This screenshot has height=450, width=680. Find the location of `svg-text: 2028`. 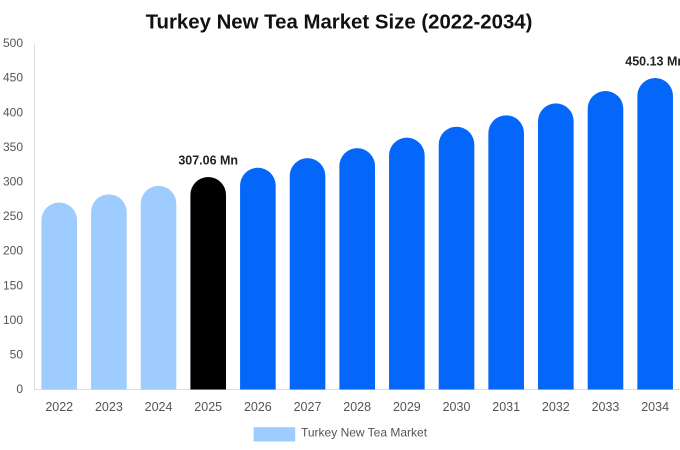

svg-text: 2028 is located at coordinates (357, 407).